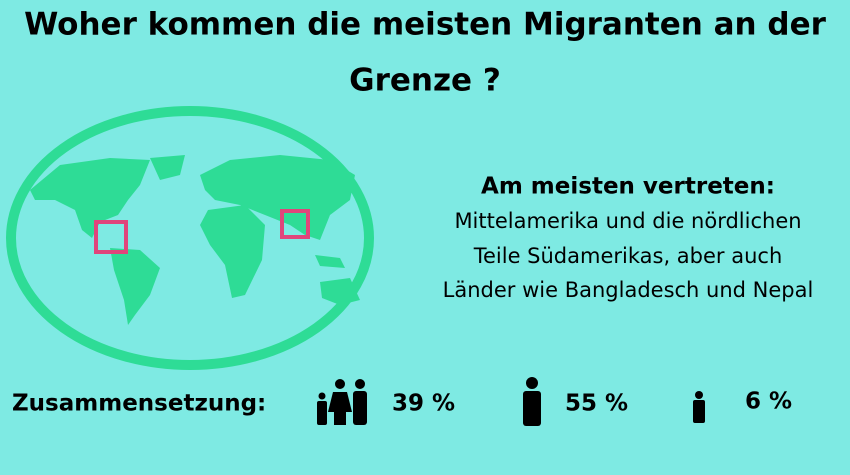  What do you see at coordinates (699, 407) in the screenshot?
I see `child-icon` at bounding box center [699, 407].